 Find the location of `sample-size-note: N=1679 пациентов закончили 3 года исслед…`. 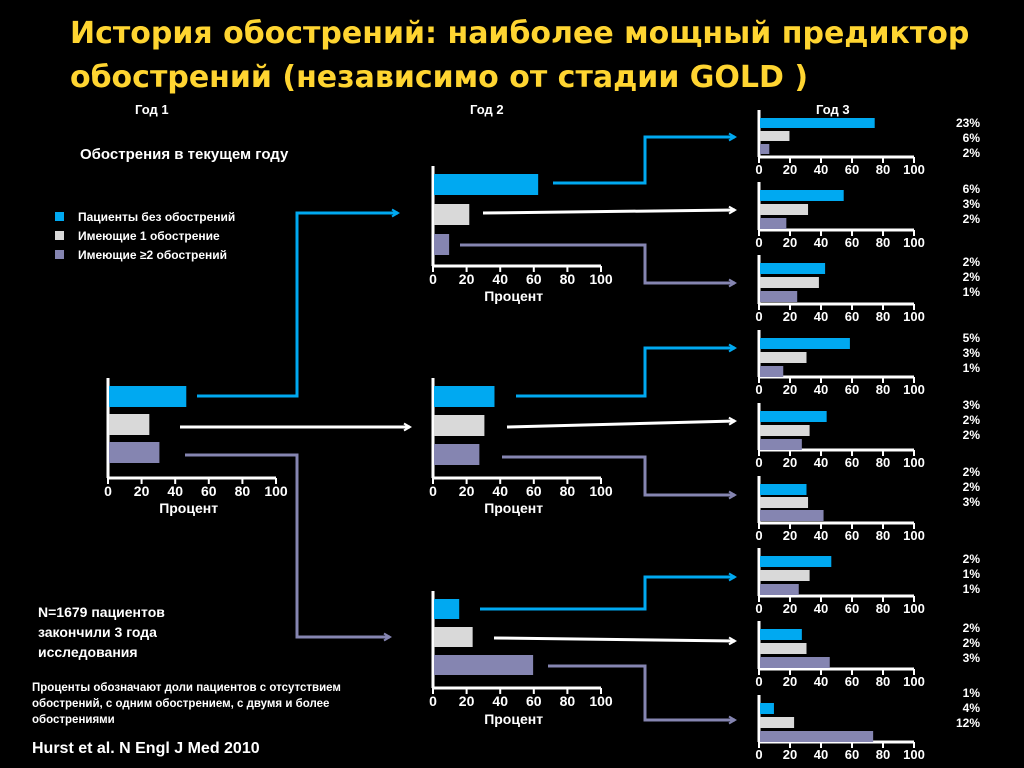

sample-size-note: N=1679 пациентов закончили 3 года исслед… is located at coordinates (101, 632).